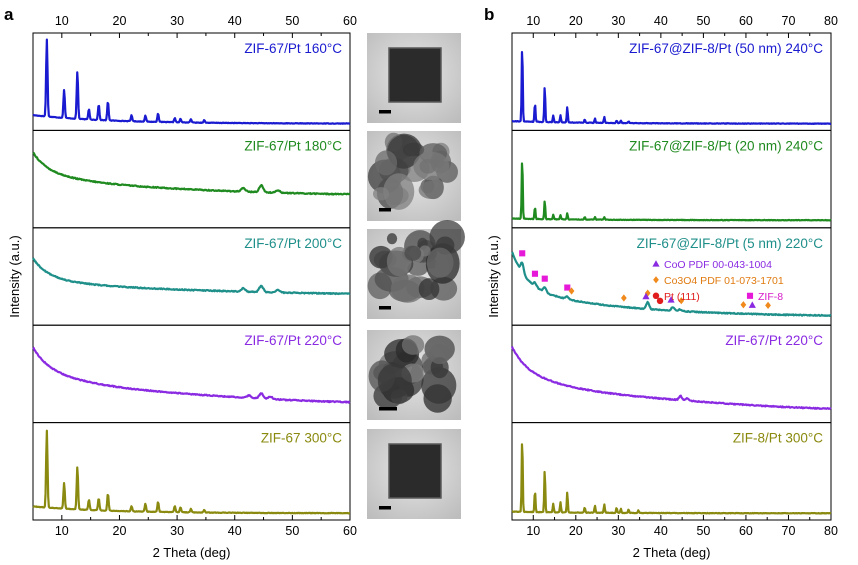 The width and height of the screenshot is (858, 565). I want to click on series-label: ZIF-67/Pt 200°C, so click(293, 243).